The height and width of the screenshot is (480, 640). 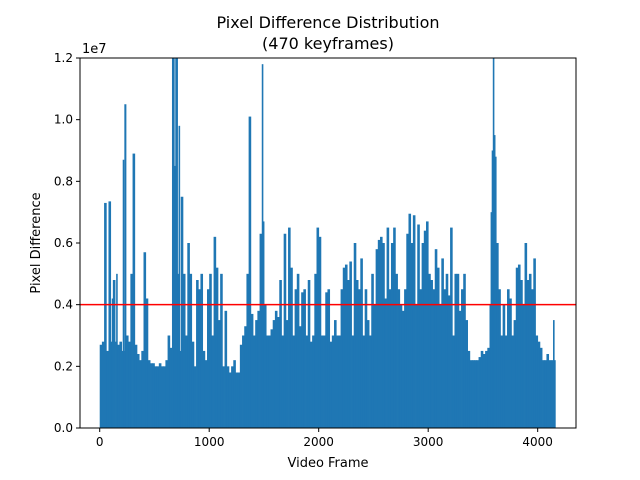 What do you see at coordinates (100, 442) in the screenshot?
I see `x-tick-label: 0` at bounding box center [100, 442].